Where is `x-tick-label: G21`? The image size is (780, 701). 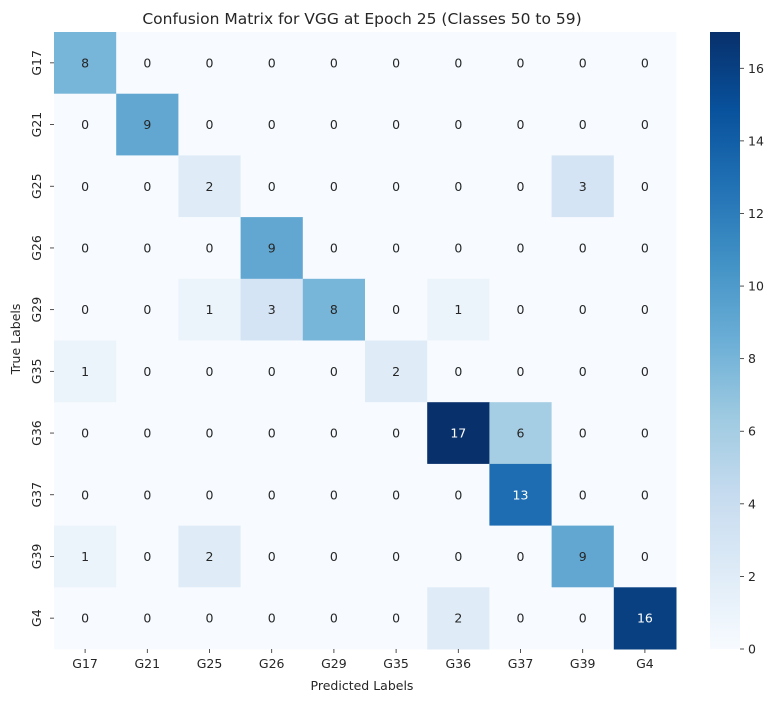
x-tick-label: G21 is located at coordinates (148, 663).